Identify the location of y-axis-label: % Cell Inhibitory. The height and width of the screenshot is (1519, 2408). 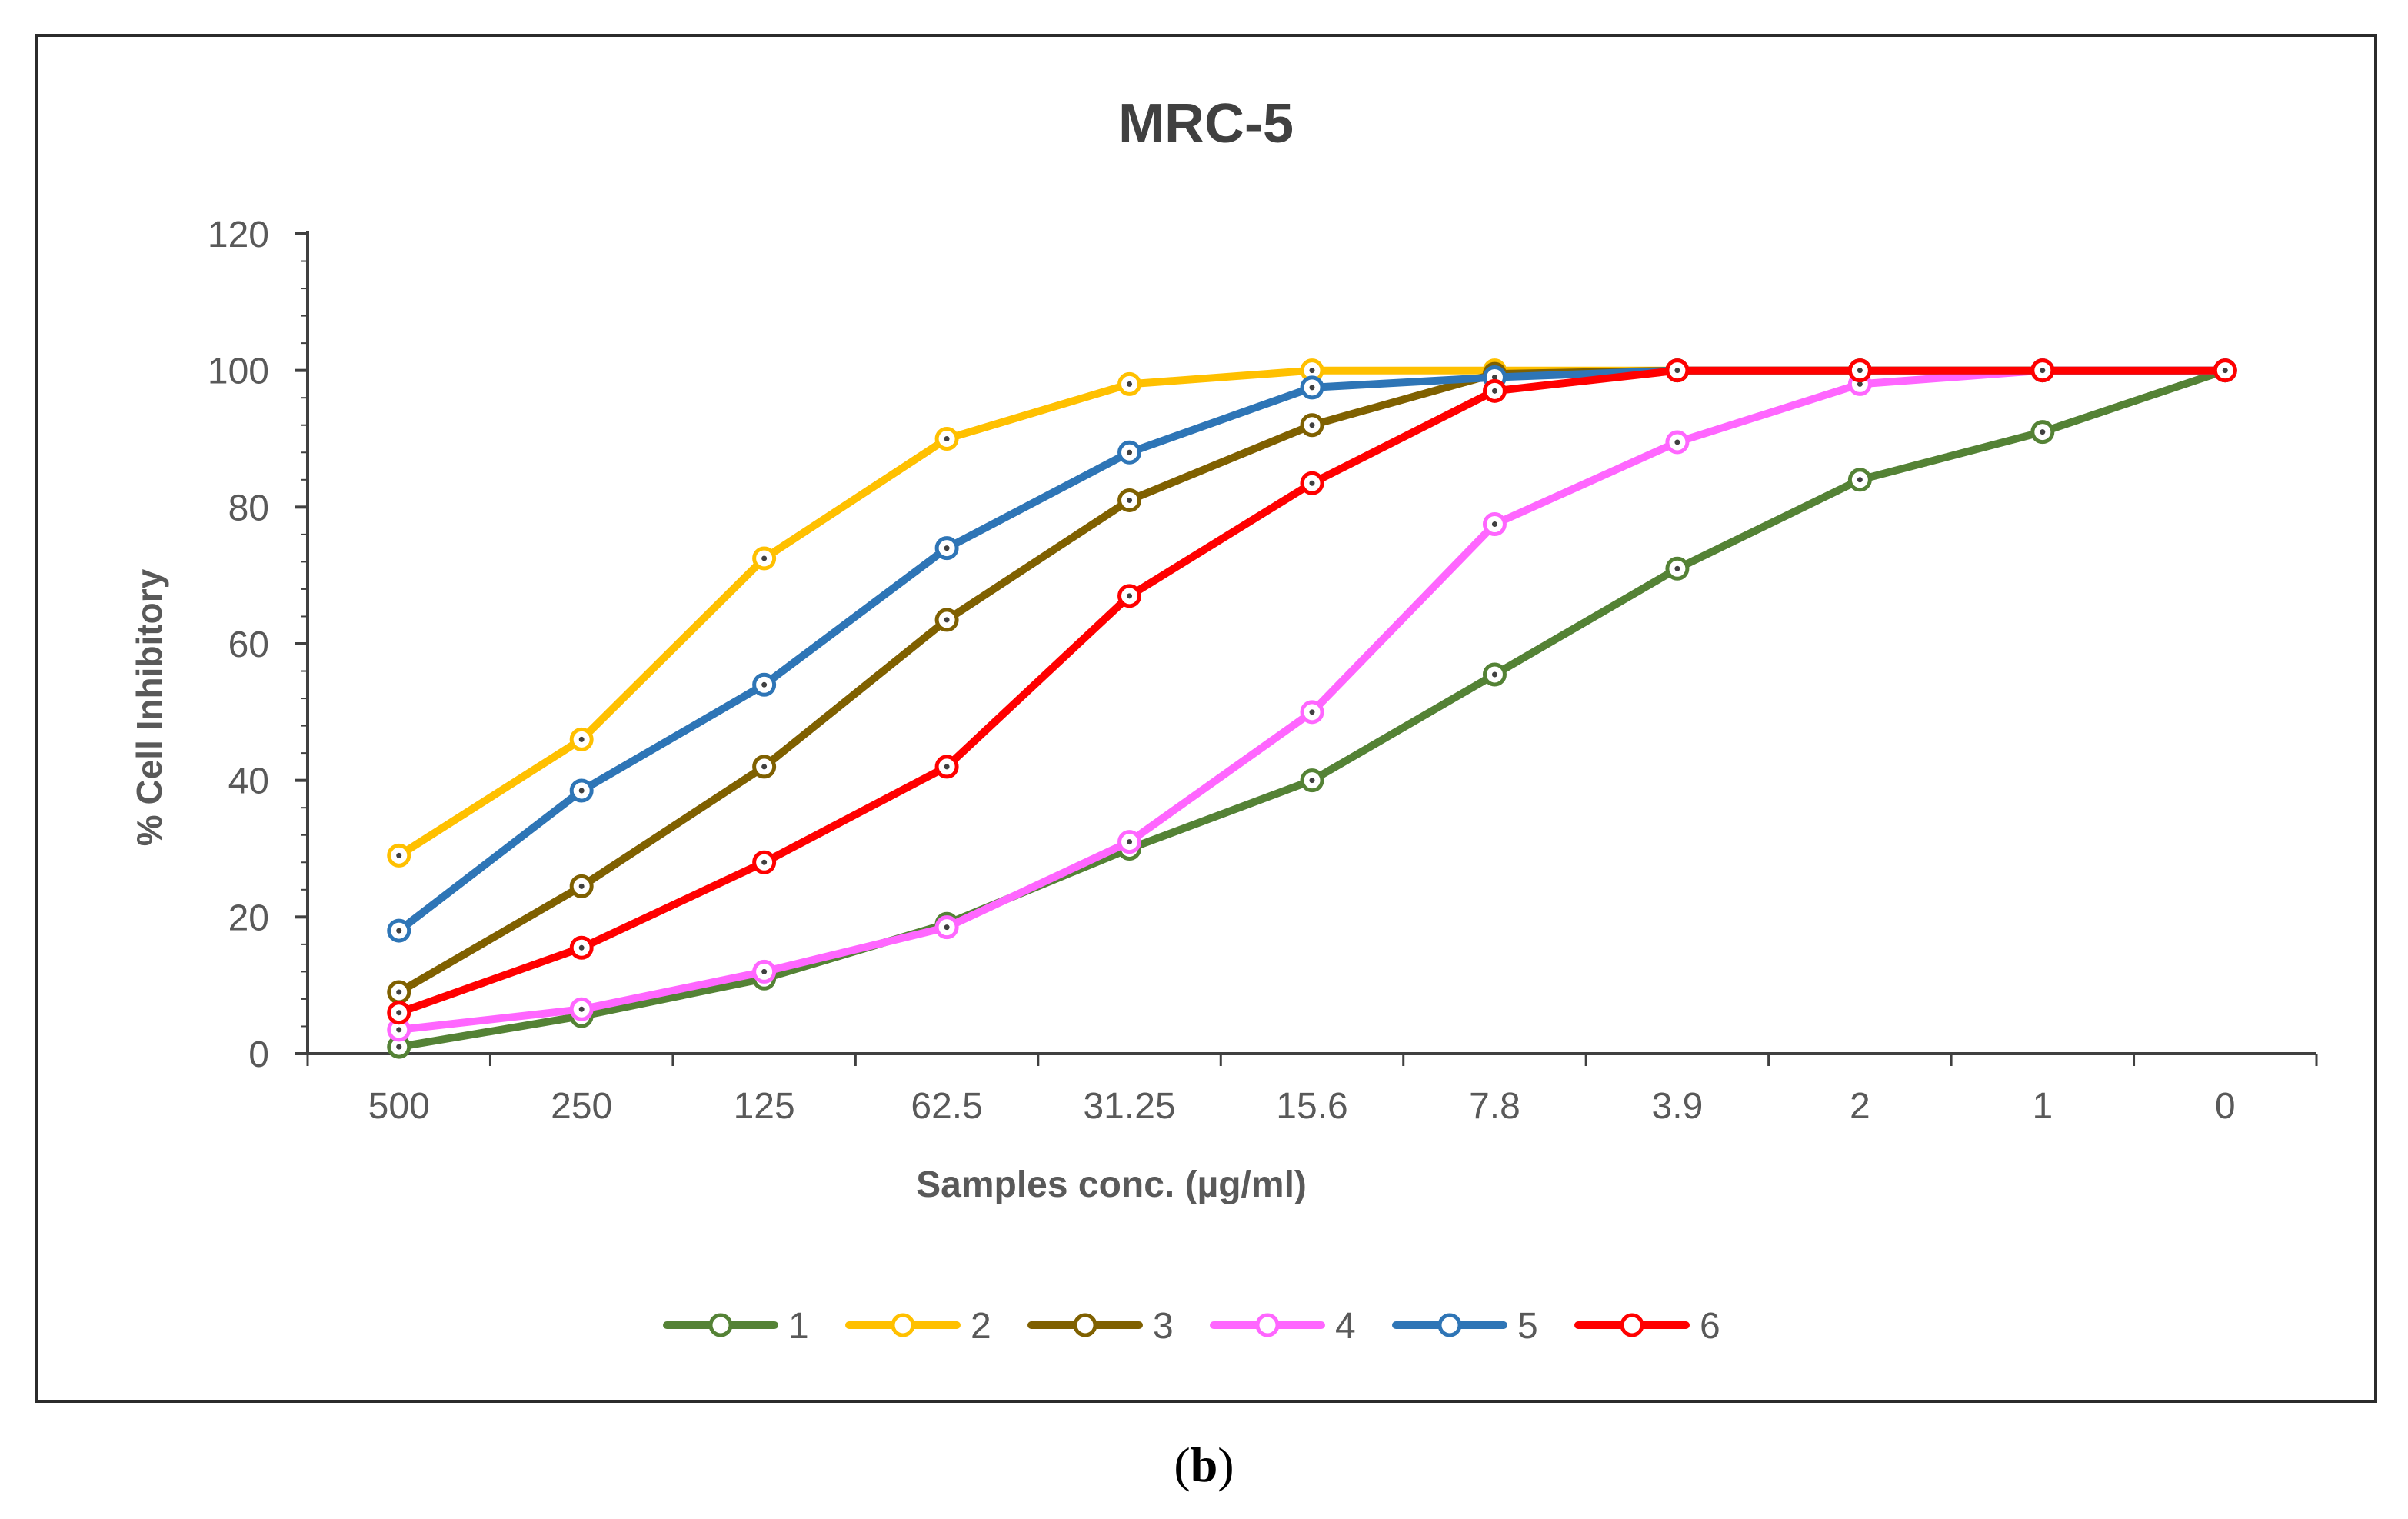
(149, 707).